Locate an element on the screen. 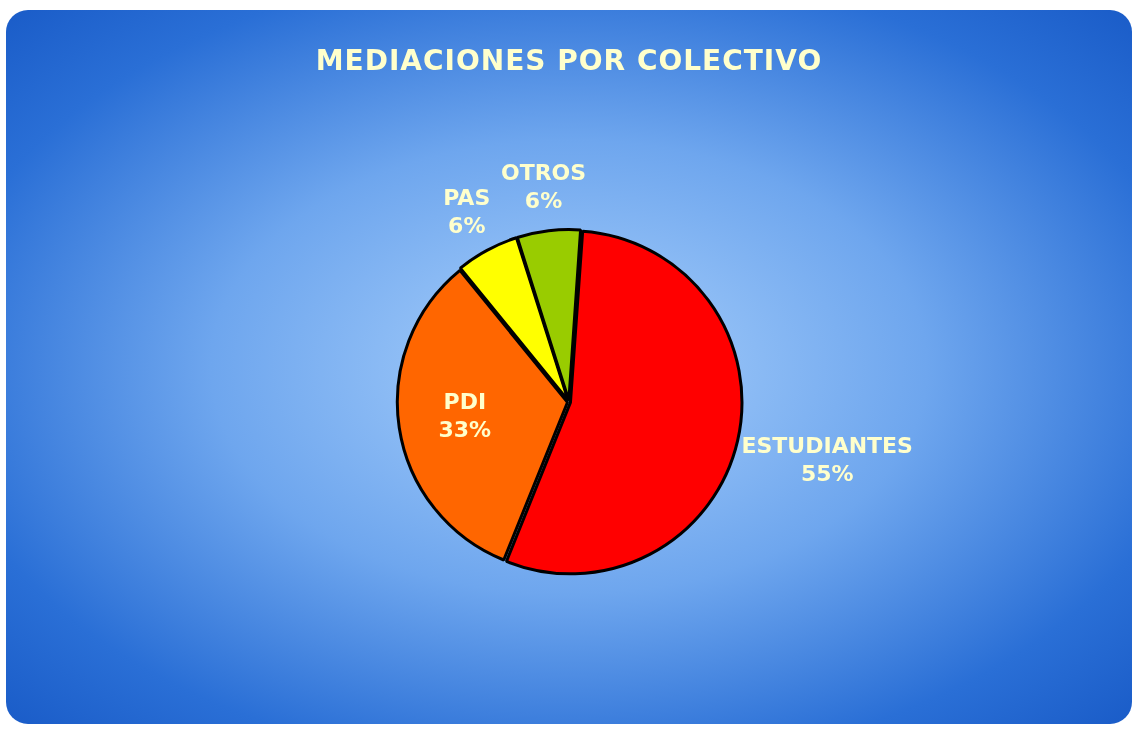  slice-label: PDI is located at coordinates (465, 402).